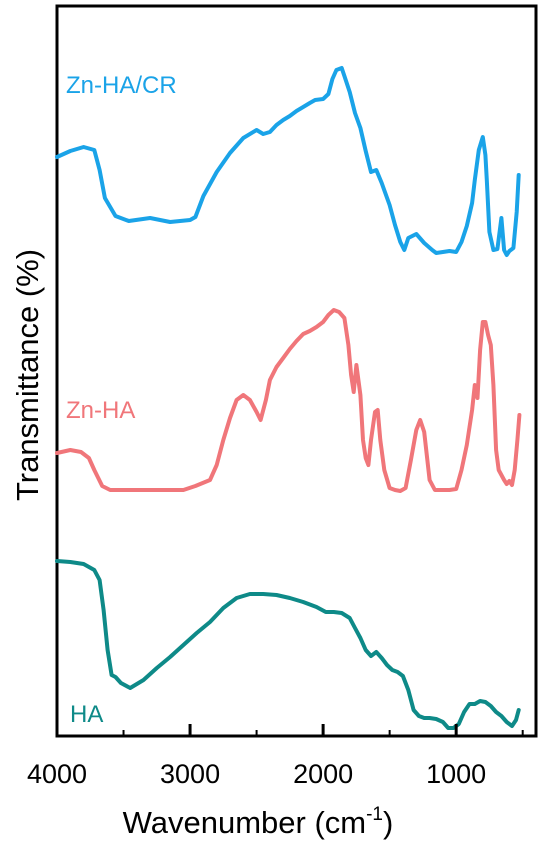 The width and height of the screenshot is (550, 842). I want to click on x-axis-title-main: Wavenumber (cm, so click(244, 822).